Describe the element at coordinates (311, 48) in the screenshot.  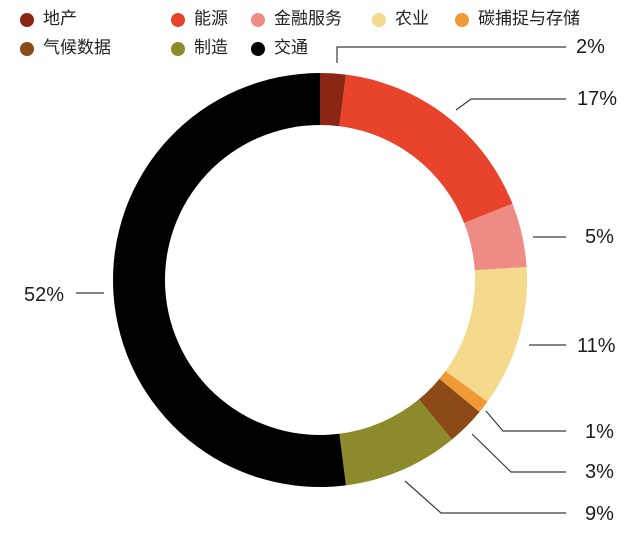
I see `legend-item-transportation: 交通` at that location.